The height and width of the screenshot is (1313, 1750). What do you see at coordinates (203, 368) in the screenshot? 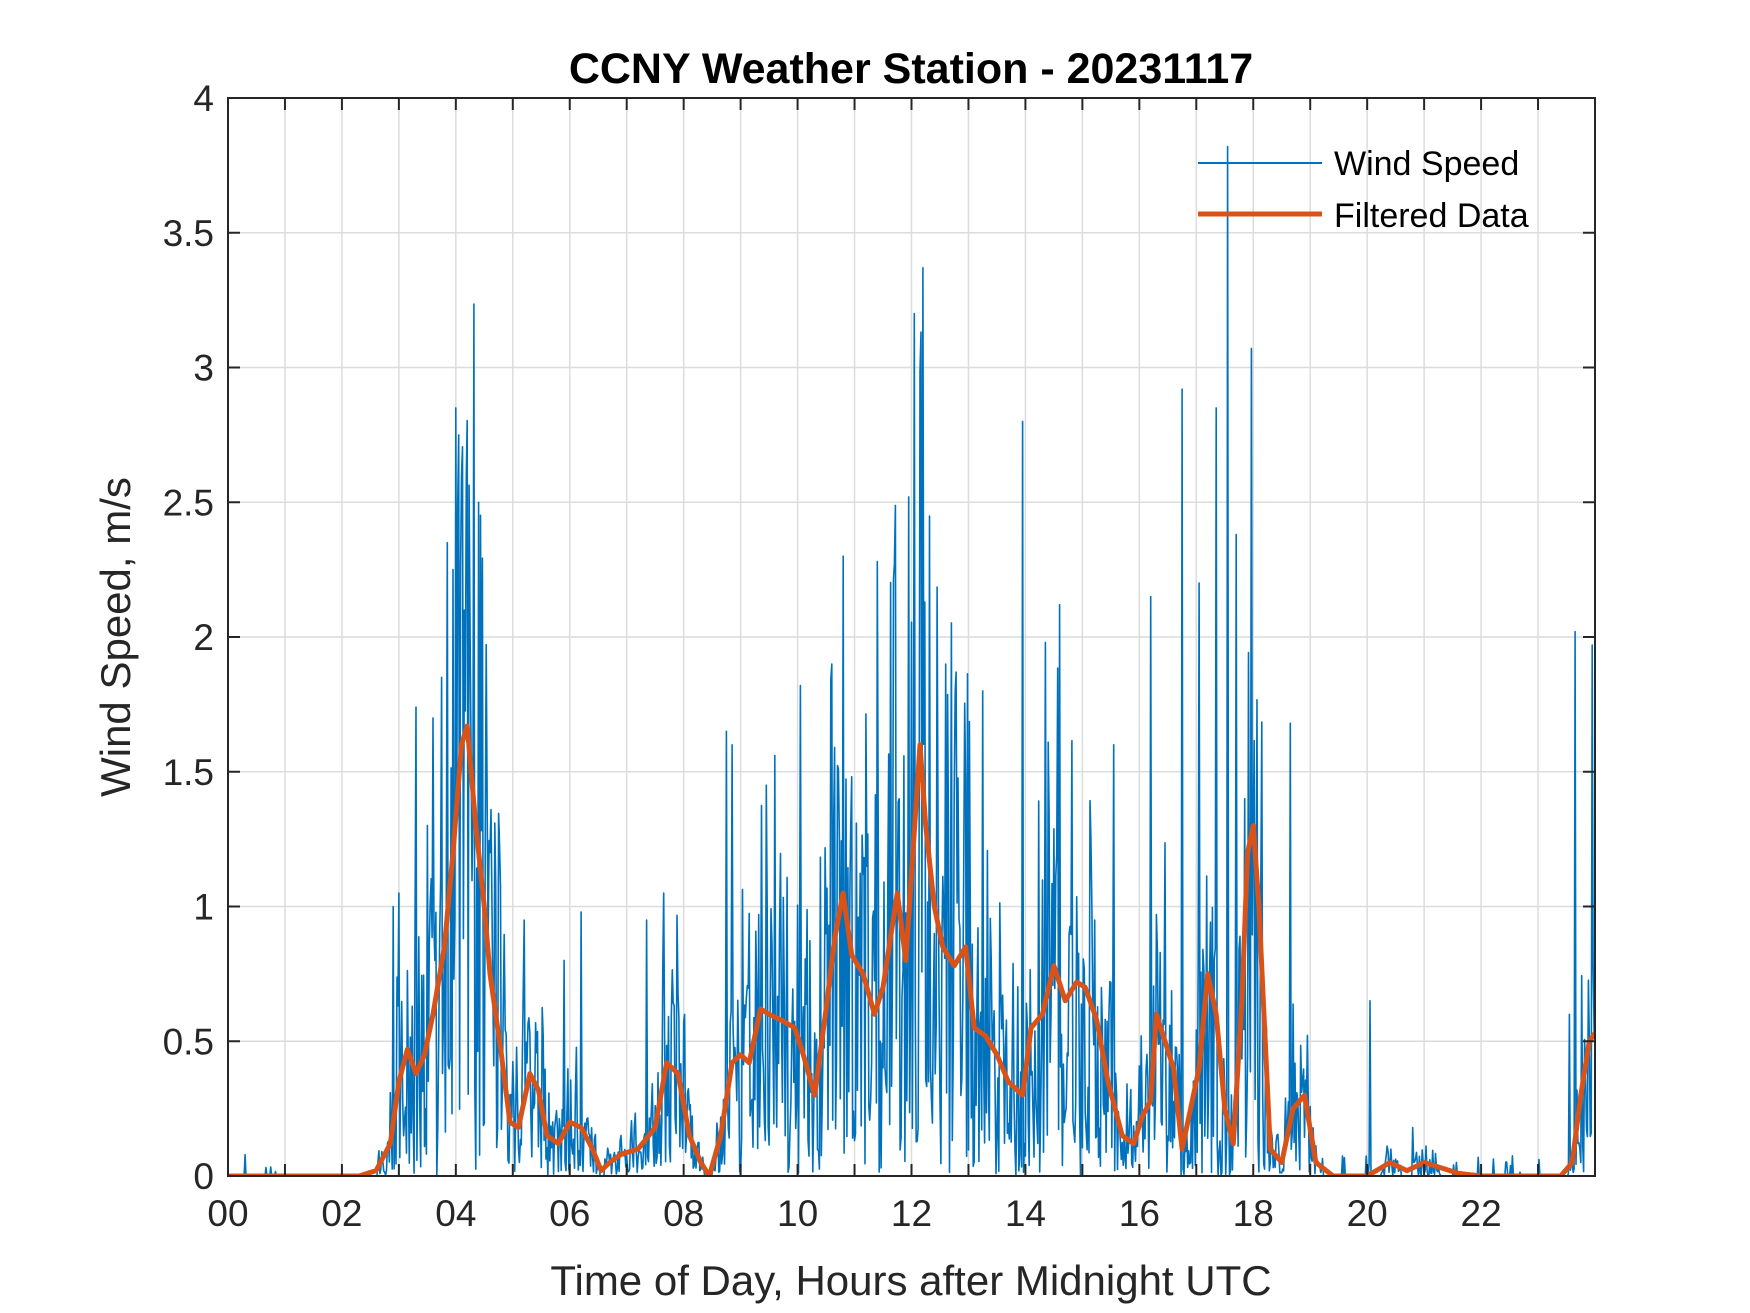
I see `y-tick-label: 3` at bounding box center [203, 368].